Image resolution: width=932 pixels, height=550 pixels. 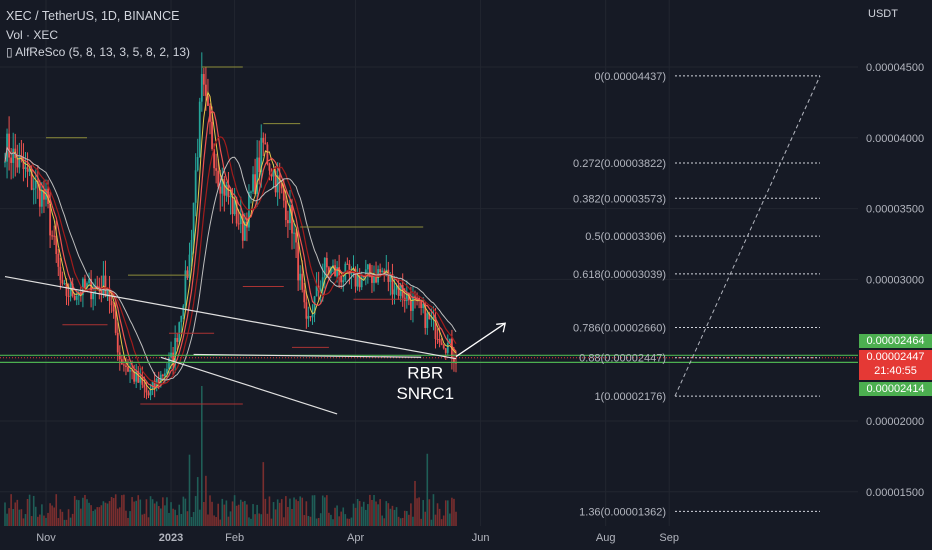 What do you see at coordinates (98, 52) in the screenshot?
I see `indicator-legend: ▯ AlfReSco (5, 8, 13, 3, 5, 8, 2, 13)` at bounding box center [98, 52].